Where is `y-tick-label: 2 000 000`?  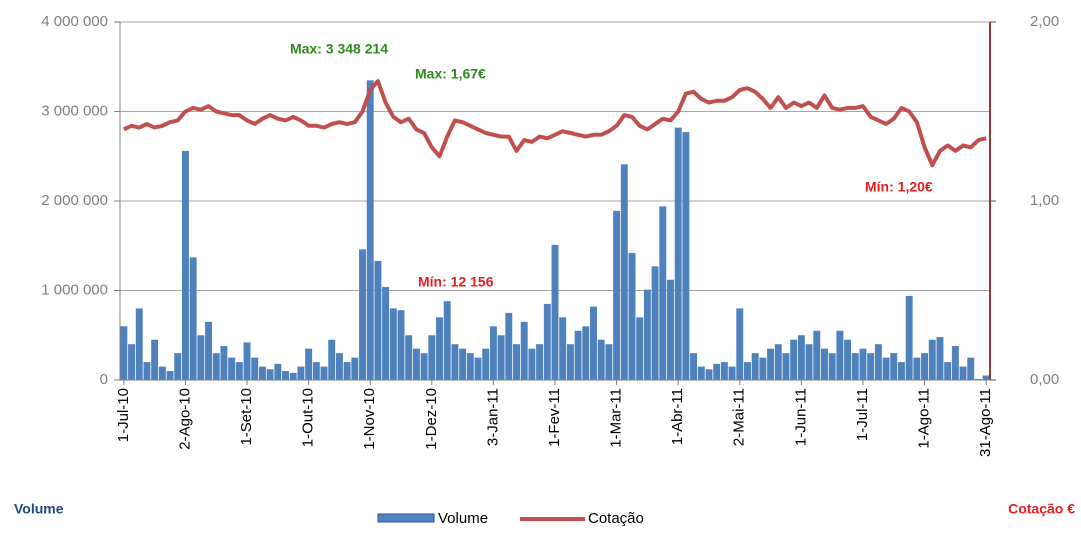
y-tick-label: 2 000 000 is located at coordinates (74, 200).